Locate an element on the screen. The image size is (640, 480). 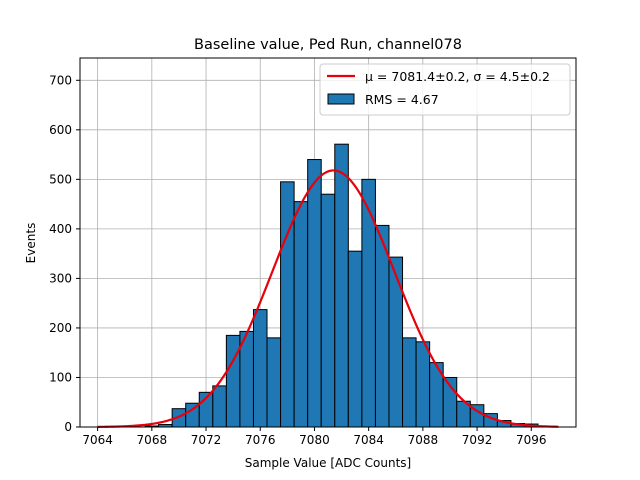
x-tick-label: 7084 is located at coordinates (368, 440).